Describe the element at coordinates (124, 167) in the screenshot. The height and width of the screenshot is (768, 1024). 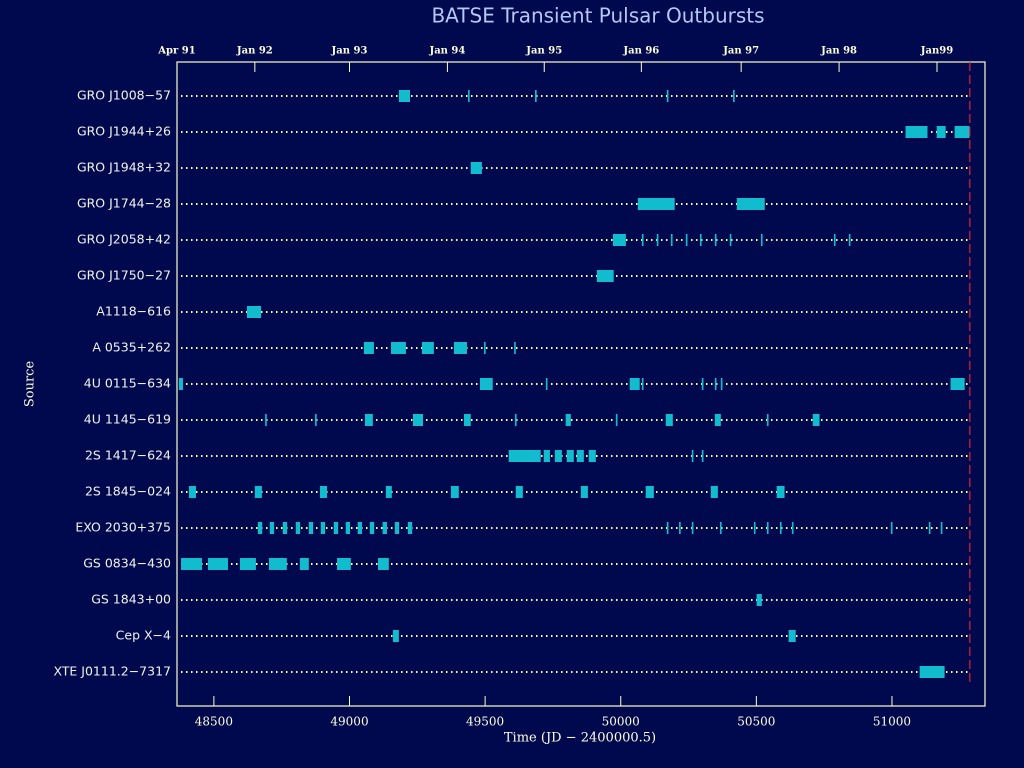
I see `row-label: GRO J1948+32` at that location.